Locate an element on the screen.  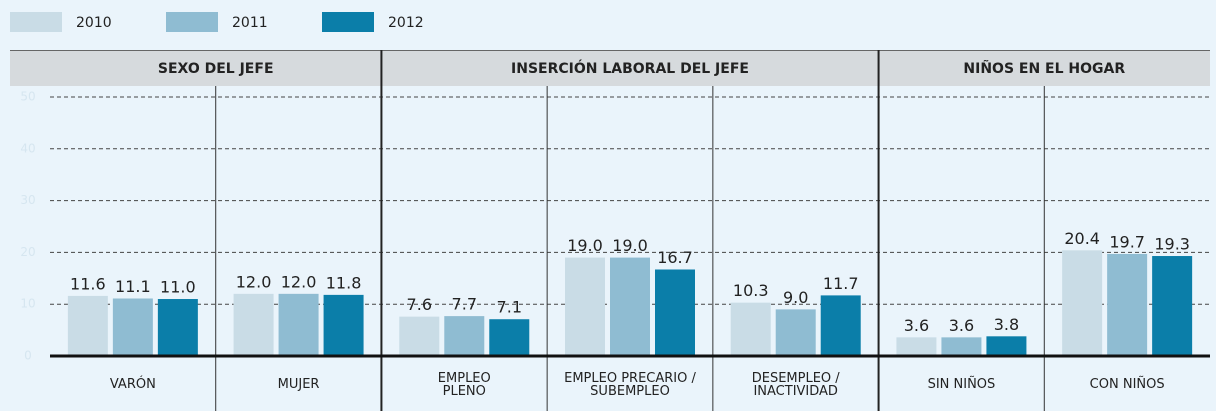
x-tick-label: MUJER is located at coordinates (298, 384).